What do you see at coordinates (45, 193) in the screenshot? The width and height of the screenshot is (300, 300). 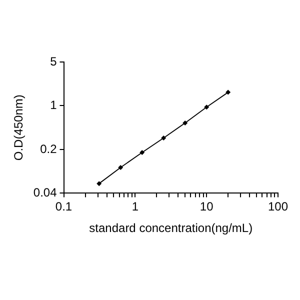 I see `y-tick-label: 0.04` at bounding box center [45, 193].